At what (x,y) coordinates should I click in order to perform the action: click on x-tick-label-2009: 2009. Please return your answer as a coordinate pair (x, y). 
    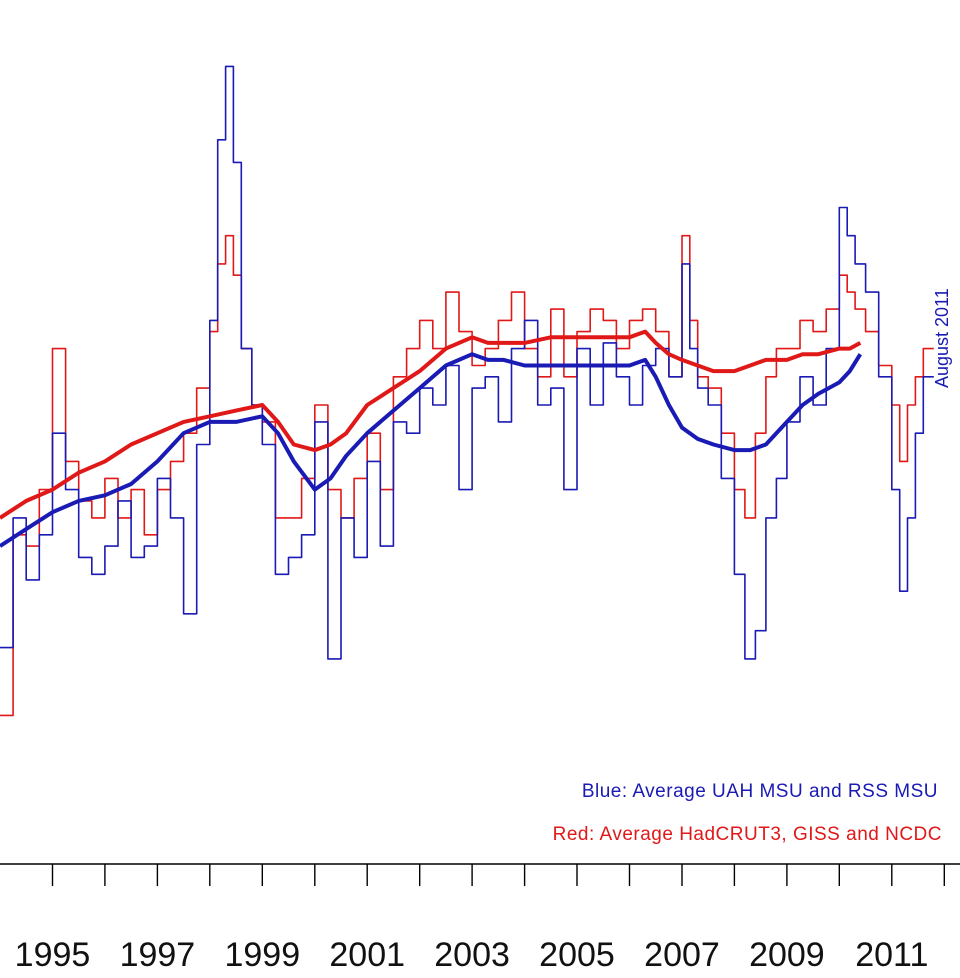
    Looking at the image, I should click on (787, 955).